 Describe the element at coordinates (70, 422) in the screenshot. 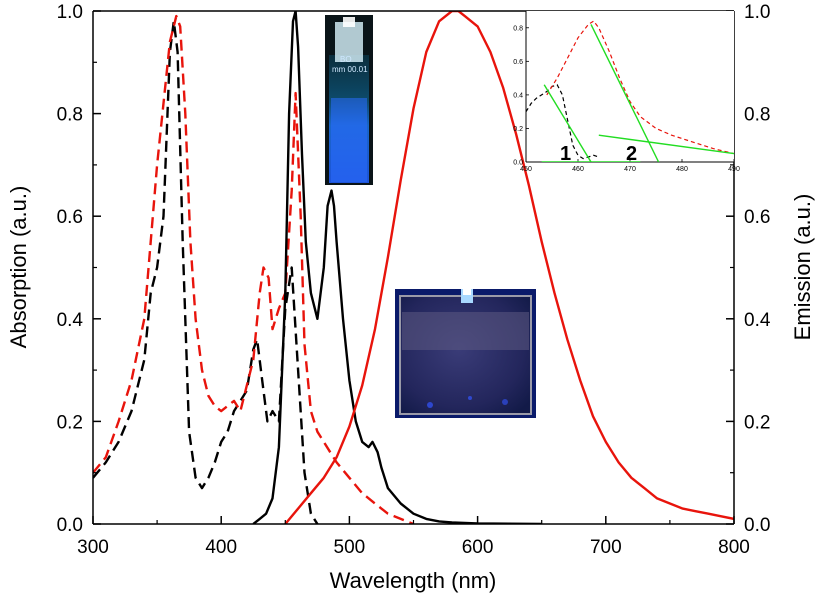

I see `y-left-tick-label: 0.2` at that location.